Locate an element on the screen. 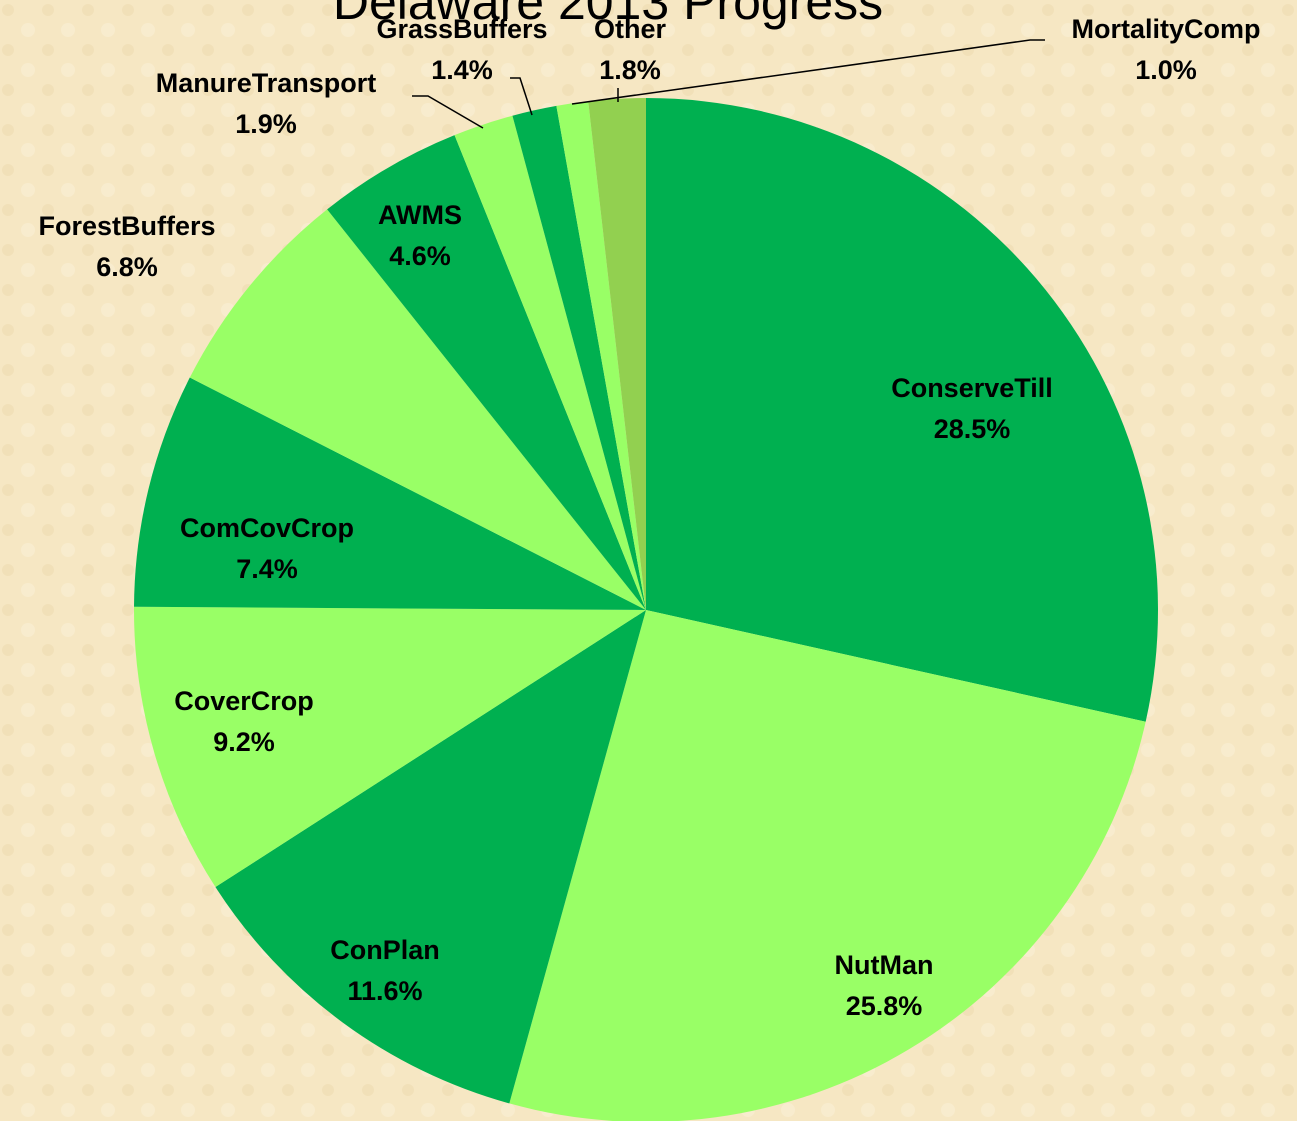 The width and height of the screenshot is (1297, 1121). chart-title: Delaware 2013 Progress is located at coordinates (608, 15).